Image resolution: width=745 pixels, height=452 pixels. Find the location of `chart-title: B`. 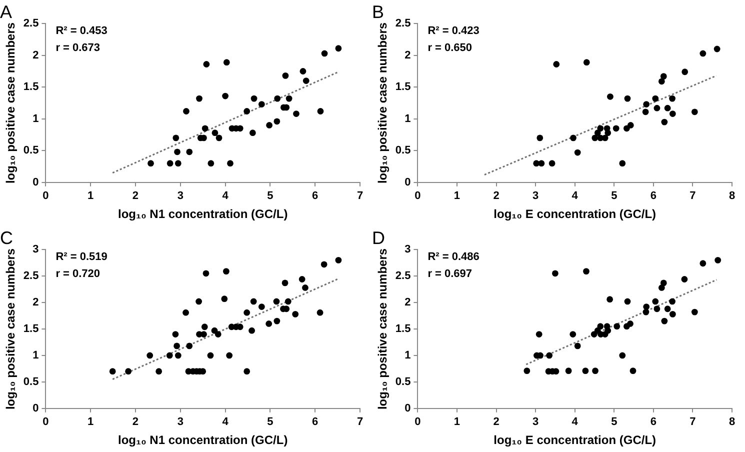

chart-title: B is located at coordinates (378, 12).